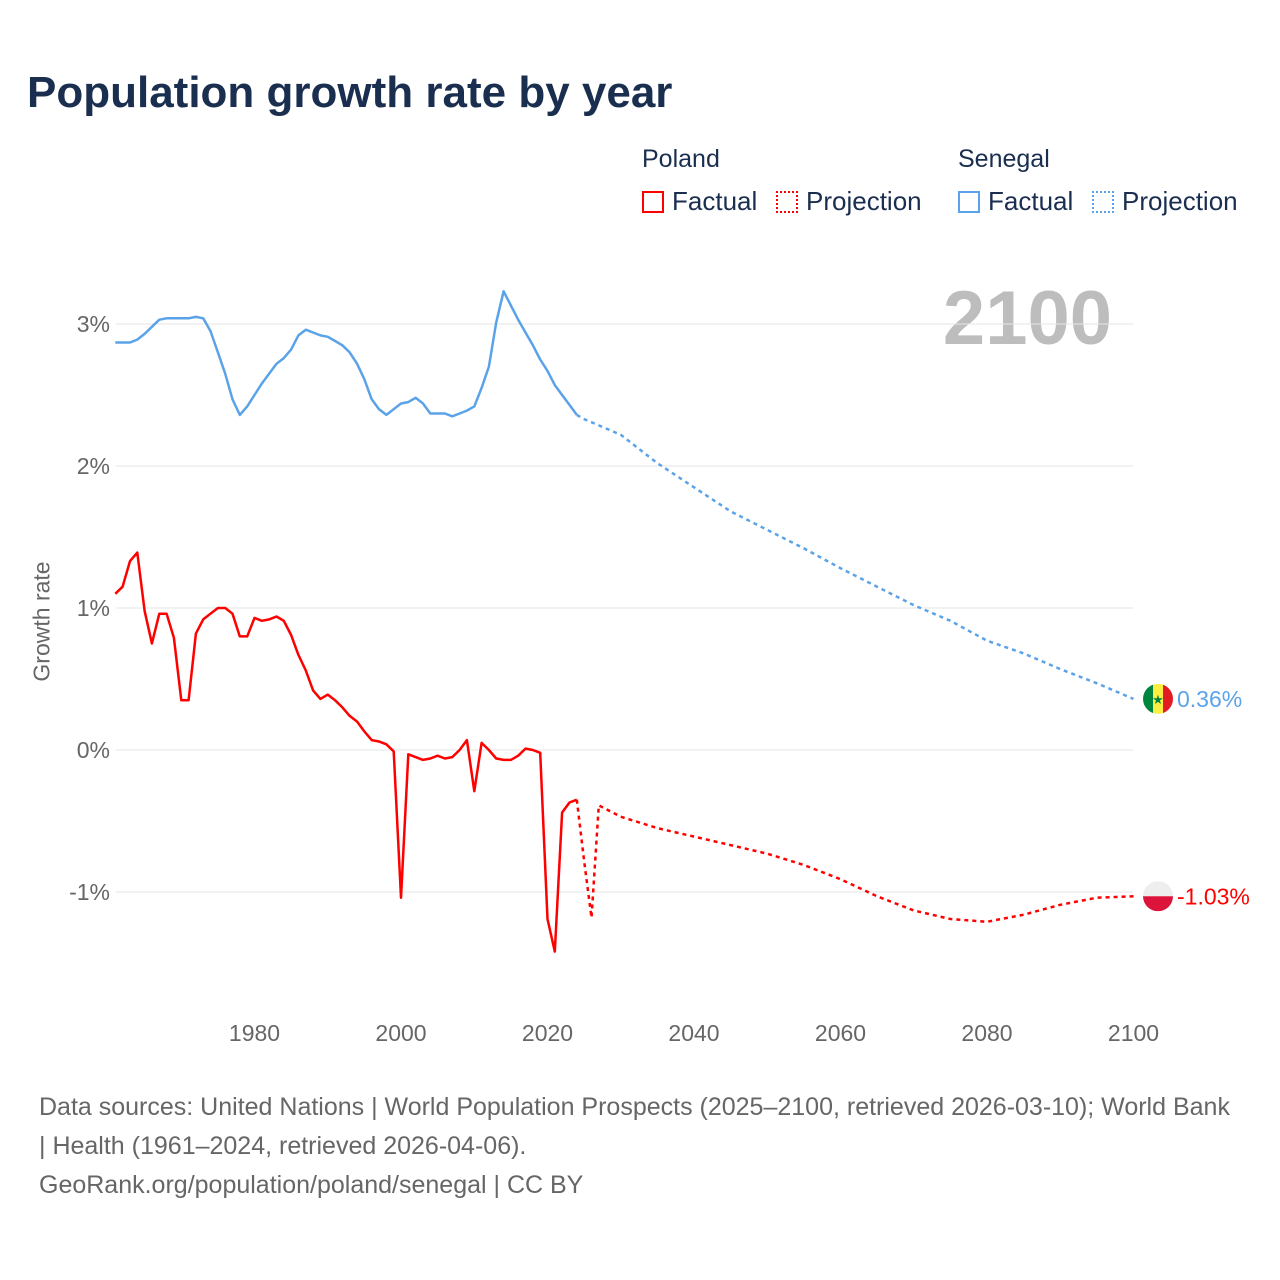 Image resolution: width=1280 pixels, height=1280 pixels. What do you see at coordinates (547, 1033) in the screenshot?
I see `x-tick-label: 2020` at bounding box center [547, 1033].